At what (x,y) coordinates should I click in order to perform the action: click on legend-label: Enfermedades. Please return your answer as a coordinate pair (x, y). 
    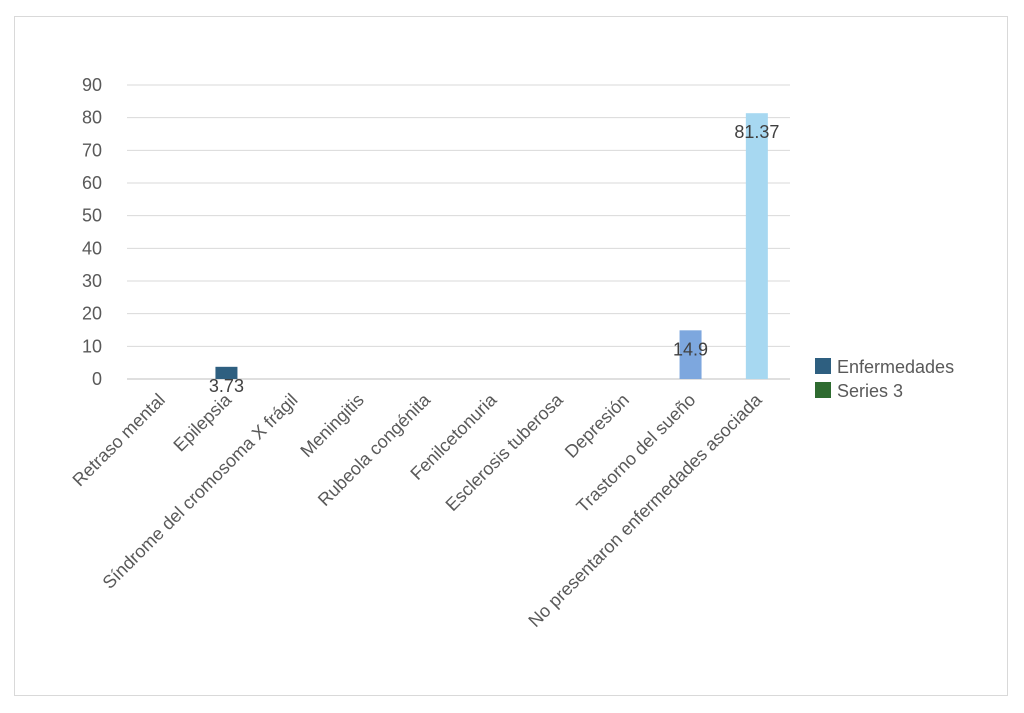
    Looking at the image, I should click on (895, 367).